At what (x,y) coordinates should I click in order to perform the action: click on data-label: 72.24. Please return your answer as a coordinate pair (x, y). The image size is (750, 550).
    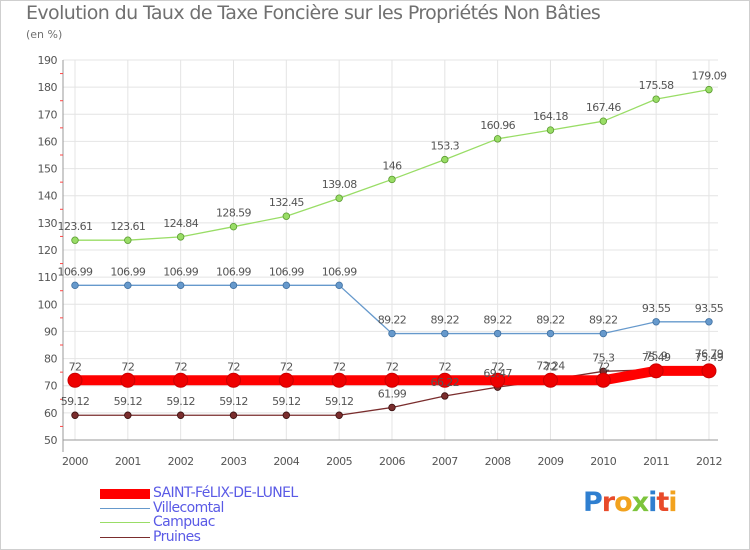
    Looking at the image, I should click on (550, 366).